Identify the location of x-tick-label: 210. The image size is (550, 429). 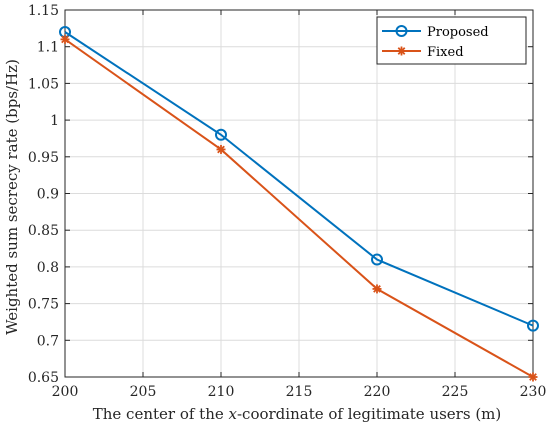
(221, 392).